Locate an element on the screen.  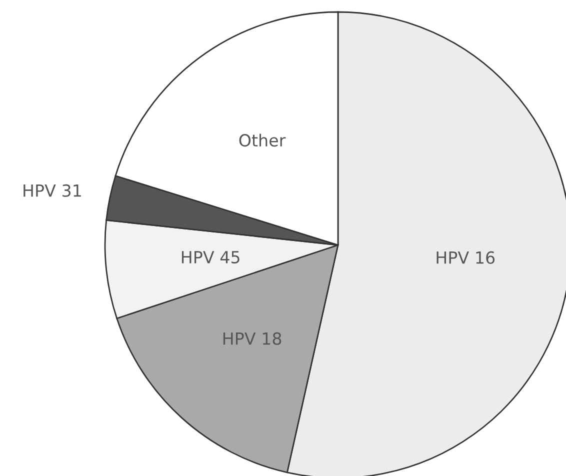
slice-label: HPV 18 is located at coordinates (252, 338).